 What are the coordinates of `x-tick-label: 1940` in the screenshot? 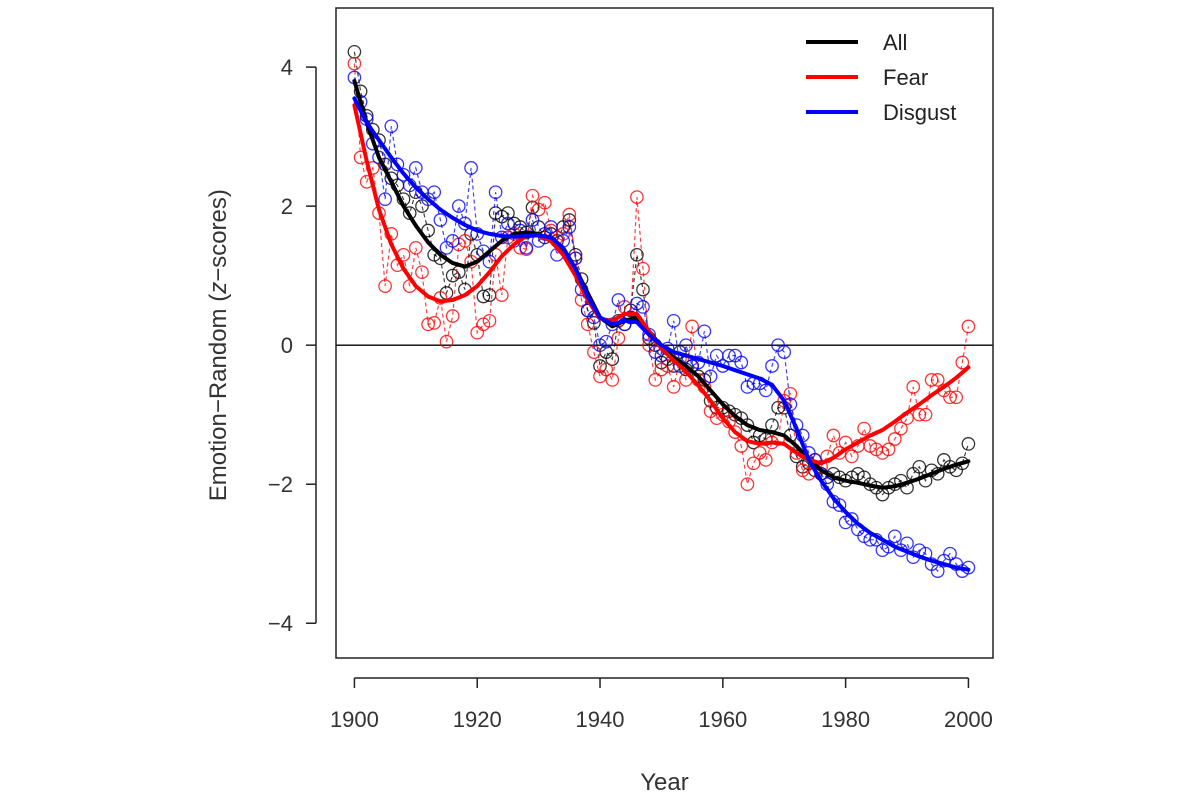 It's located at (600, 719).